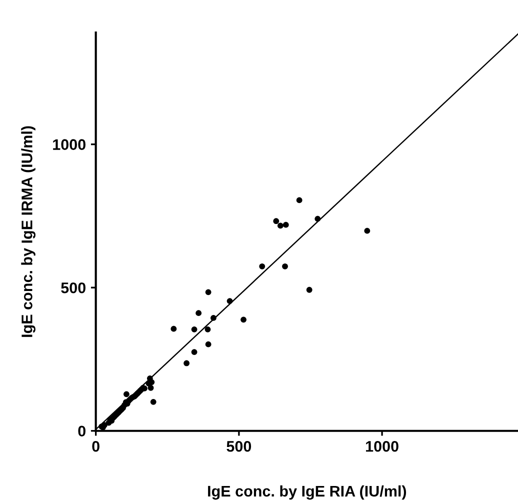  What do you see at coordinates (28, 231) in the screenshot?
I see `y-axis-title: IgE conc. by IgE IRMA (IU/ml)` at bounding box center [28, 231].